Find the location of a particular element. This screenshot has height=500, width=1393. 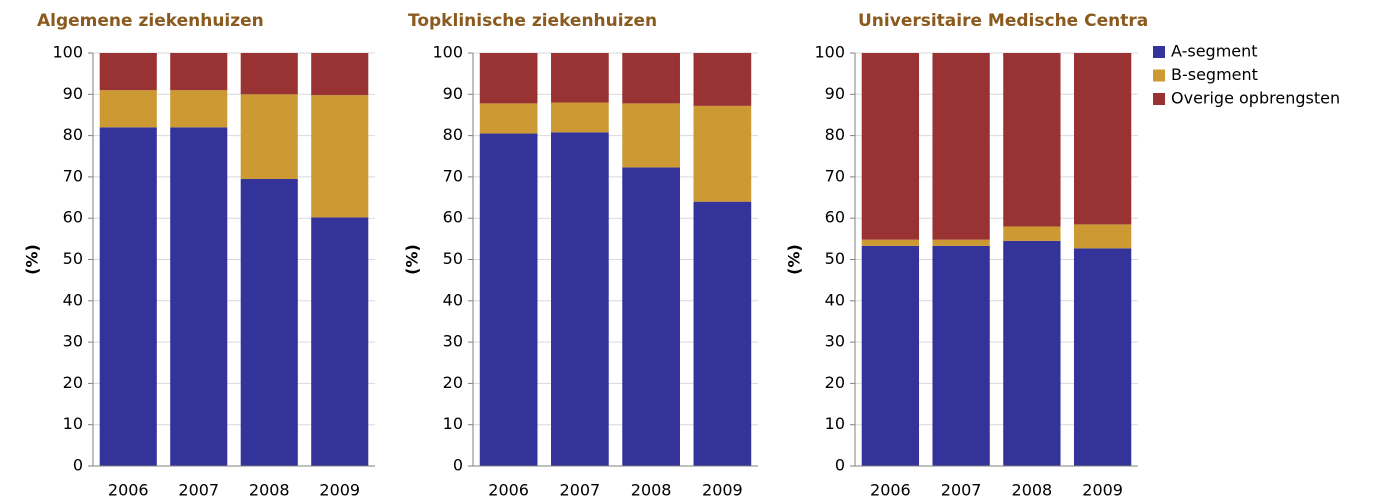

legend-label: B-segment is located at coordinates (1214, 74).